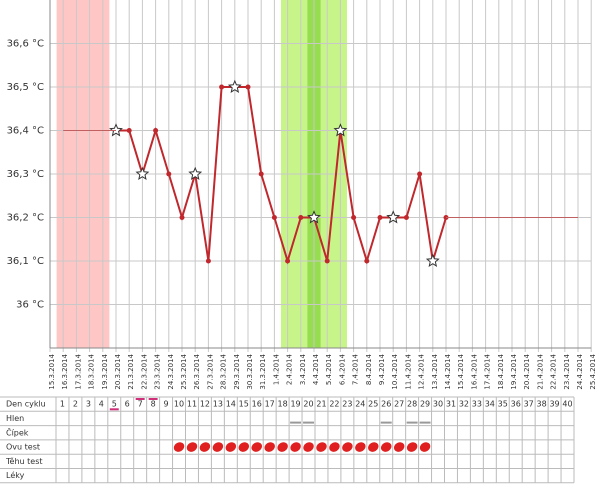 The width and height of the screenshot is (600, 491). Describe the element at coordinates (25, 261) in the screenshot. I see `y-tick-label: 36,1 °C` at that location.